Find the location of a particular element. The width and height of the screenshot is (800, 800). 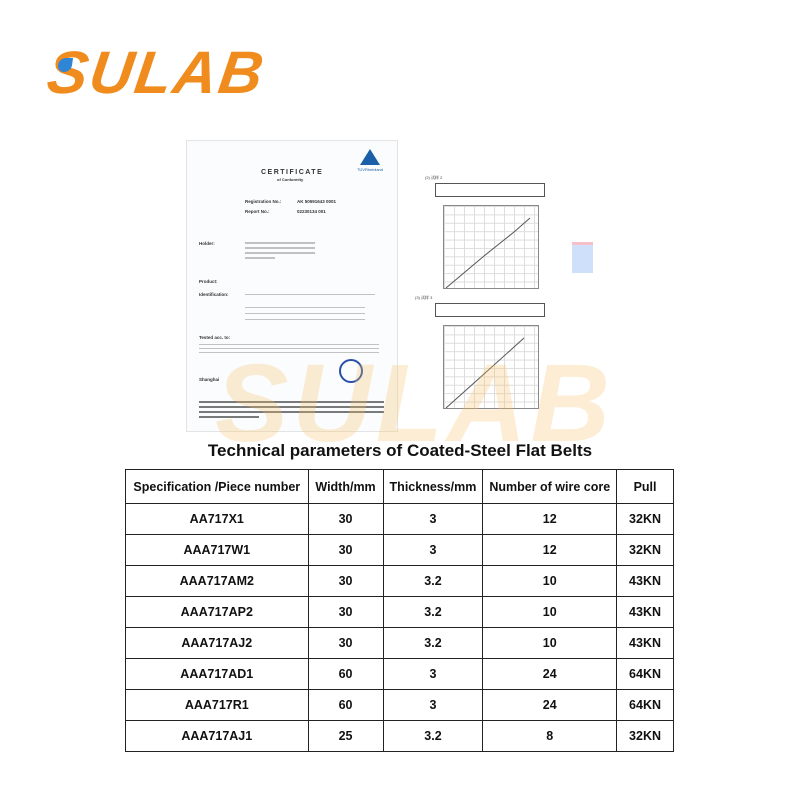

cell-spec: AAA717AP2 is located at coordinates (217, 612).